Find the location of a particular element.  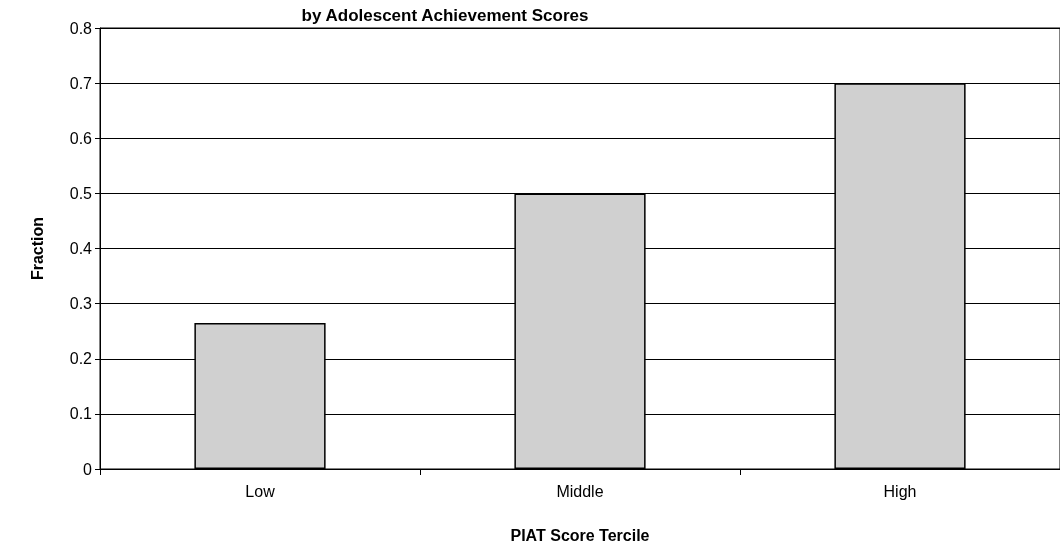

y-tick-label: 0.5 is located at coordinates (81, 193).